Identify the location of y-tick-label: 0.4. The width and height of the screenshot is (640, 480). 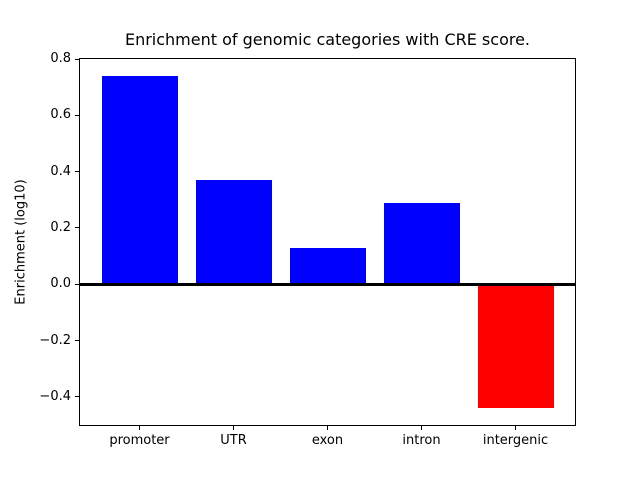
(60, 171).